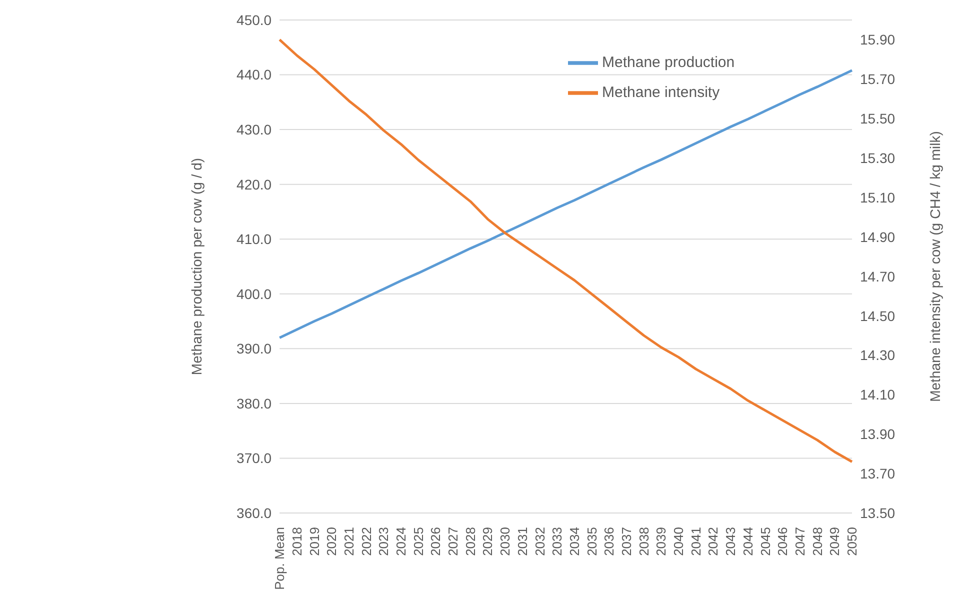  What do you see at coordinates (348, 541) in the screenshot?
I see `x-tick-label: 2021` at bounding box center [348, 541].